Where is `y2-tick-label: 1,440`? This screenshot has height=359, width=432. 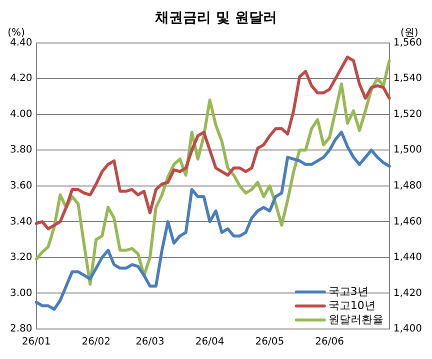 y2-tick-label: 1,440 is located at coordinates (407, 258).